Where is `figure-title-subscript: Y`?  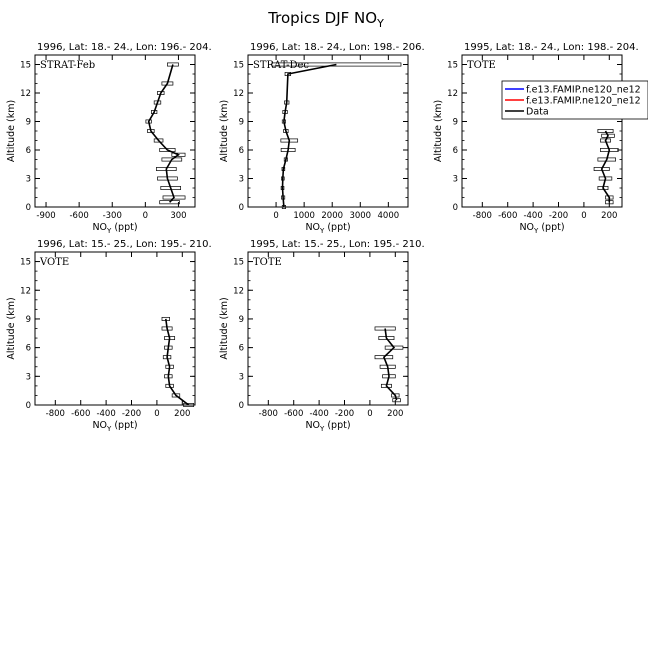 figure-title-subscript: Y is located at coordinates (380, 23).